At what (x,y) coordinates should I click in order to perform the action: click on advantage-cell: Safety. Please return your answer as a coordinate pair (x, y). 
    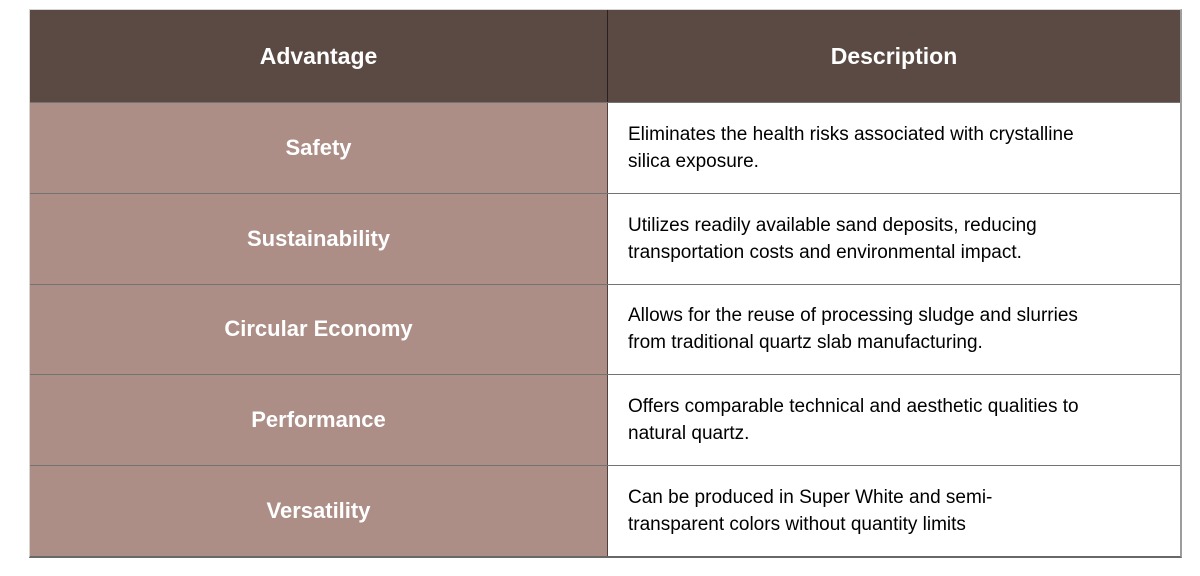
    Looking at the image, I should click on (319, 148).